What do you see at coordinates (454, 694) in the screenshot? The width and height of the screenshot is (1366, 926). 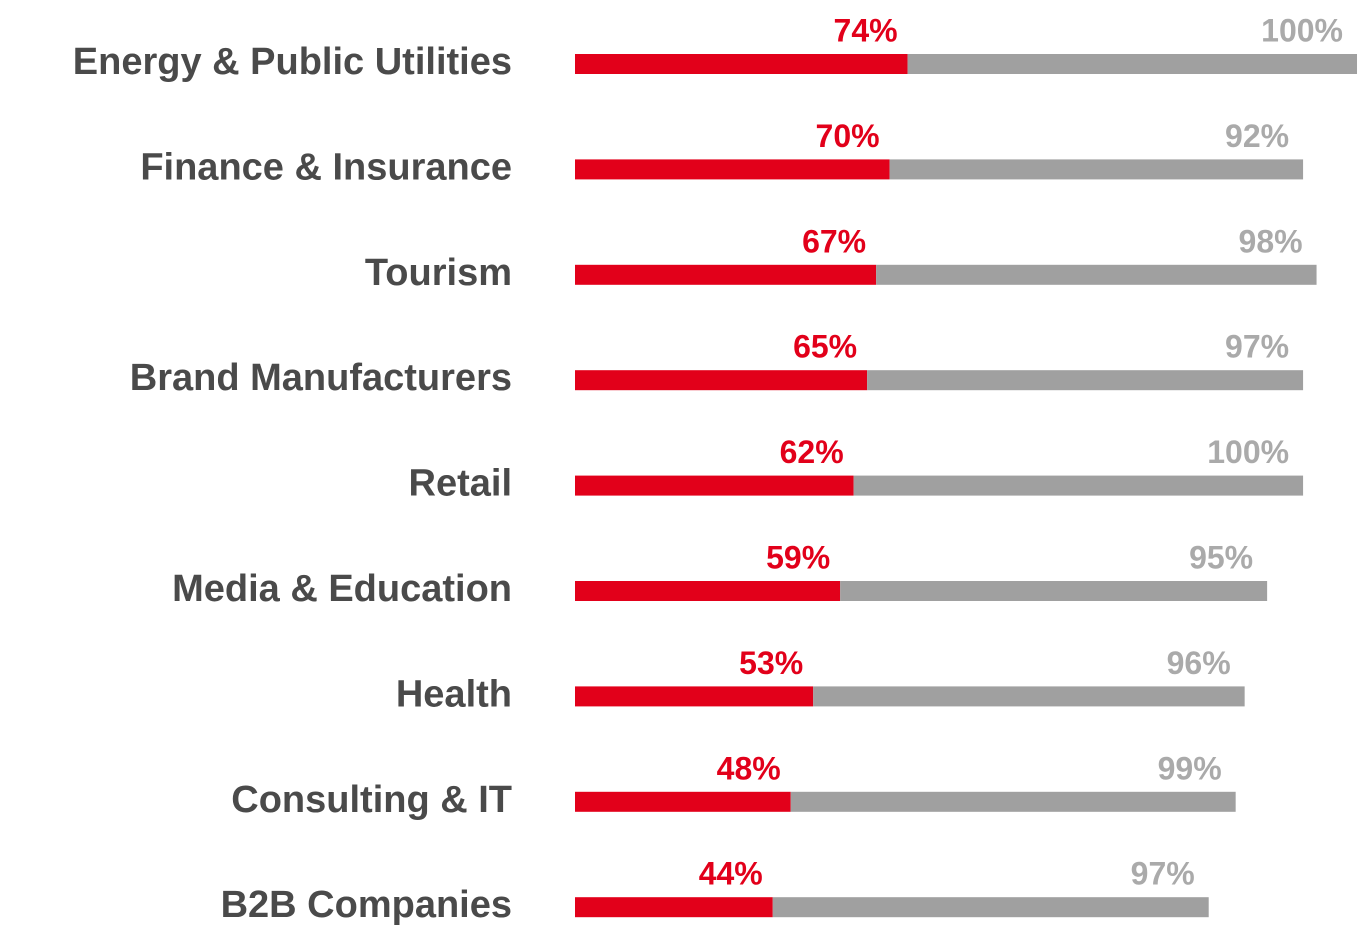 I see `category-label: Health` at bounding box center [454, 694].